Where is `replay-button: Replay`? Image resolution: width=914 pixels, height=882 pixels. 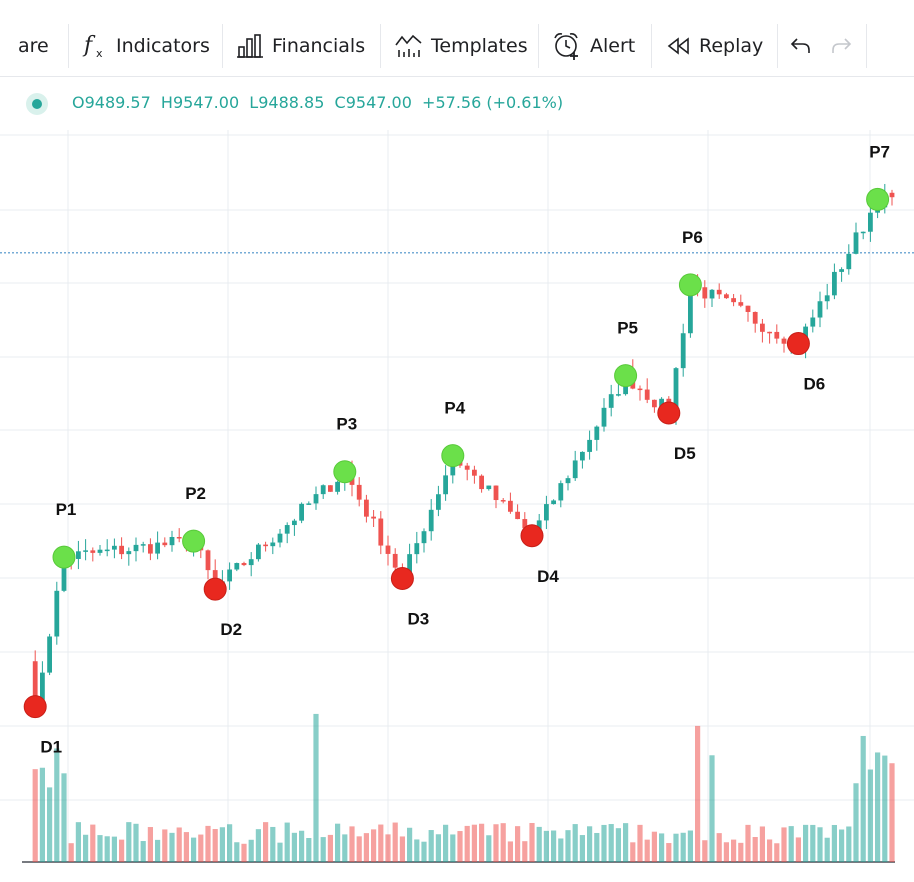 replay-button: Replay is located at coordinates (715, 46).